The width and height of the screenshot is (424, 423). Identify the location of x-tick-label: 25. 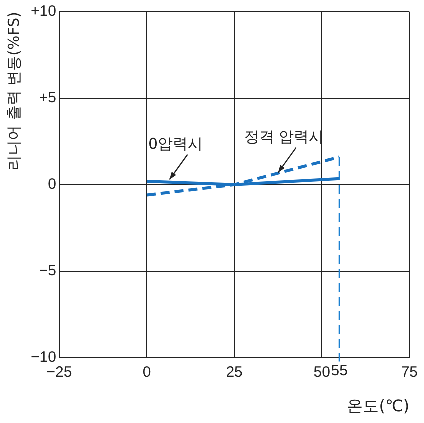
(234, 372).